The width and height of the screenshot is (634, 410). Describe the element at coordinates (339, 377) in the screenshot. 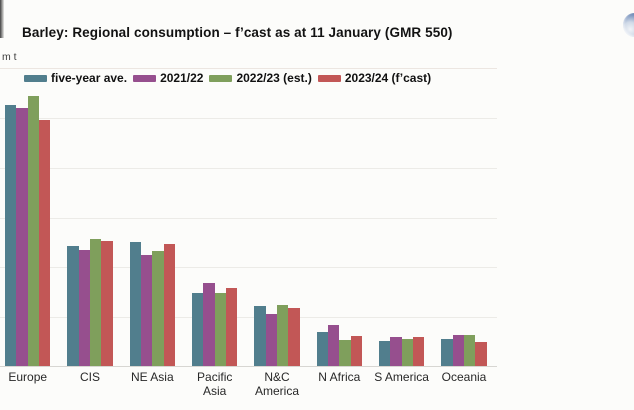

I see `x-tick-label: N Africa` at that location.